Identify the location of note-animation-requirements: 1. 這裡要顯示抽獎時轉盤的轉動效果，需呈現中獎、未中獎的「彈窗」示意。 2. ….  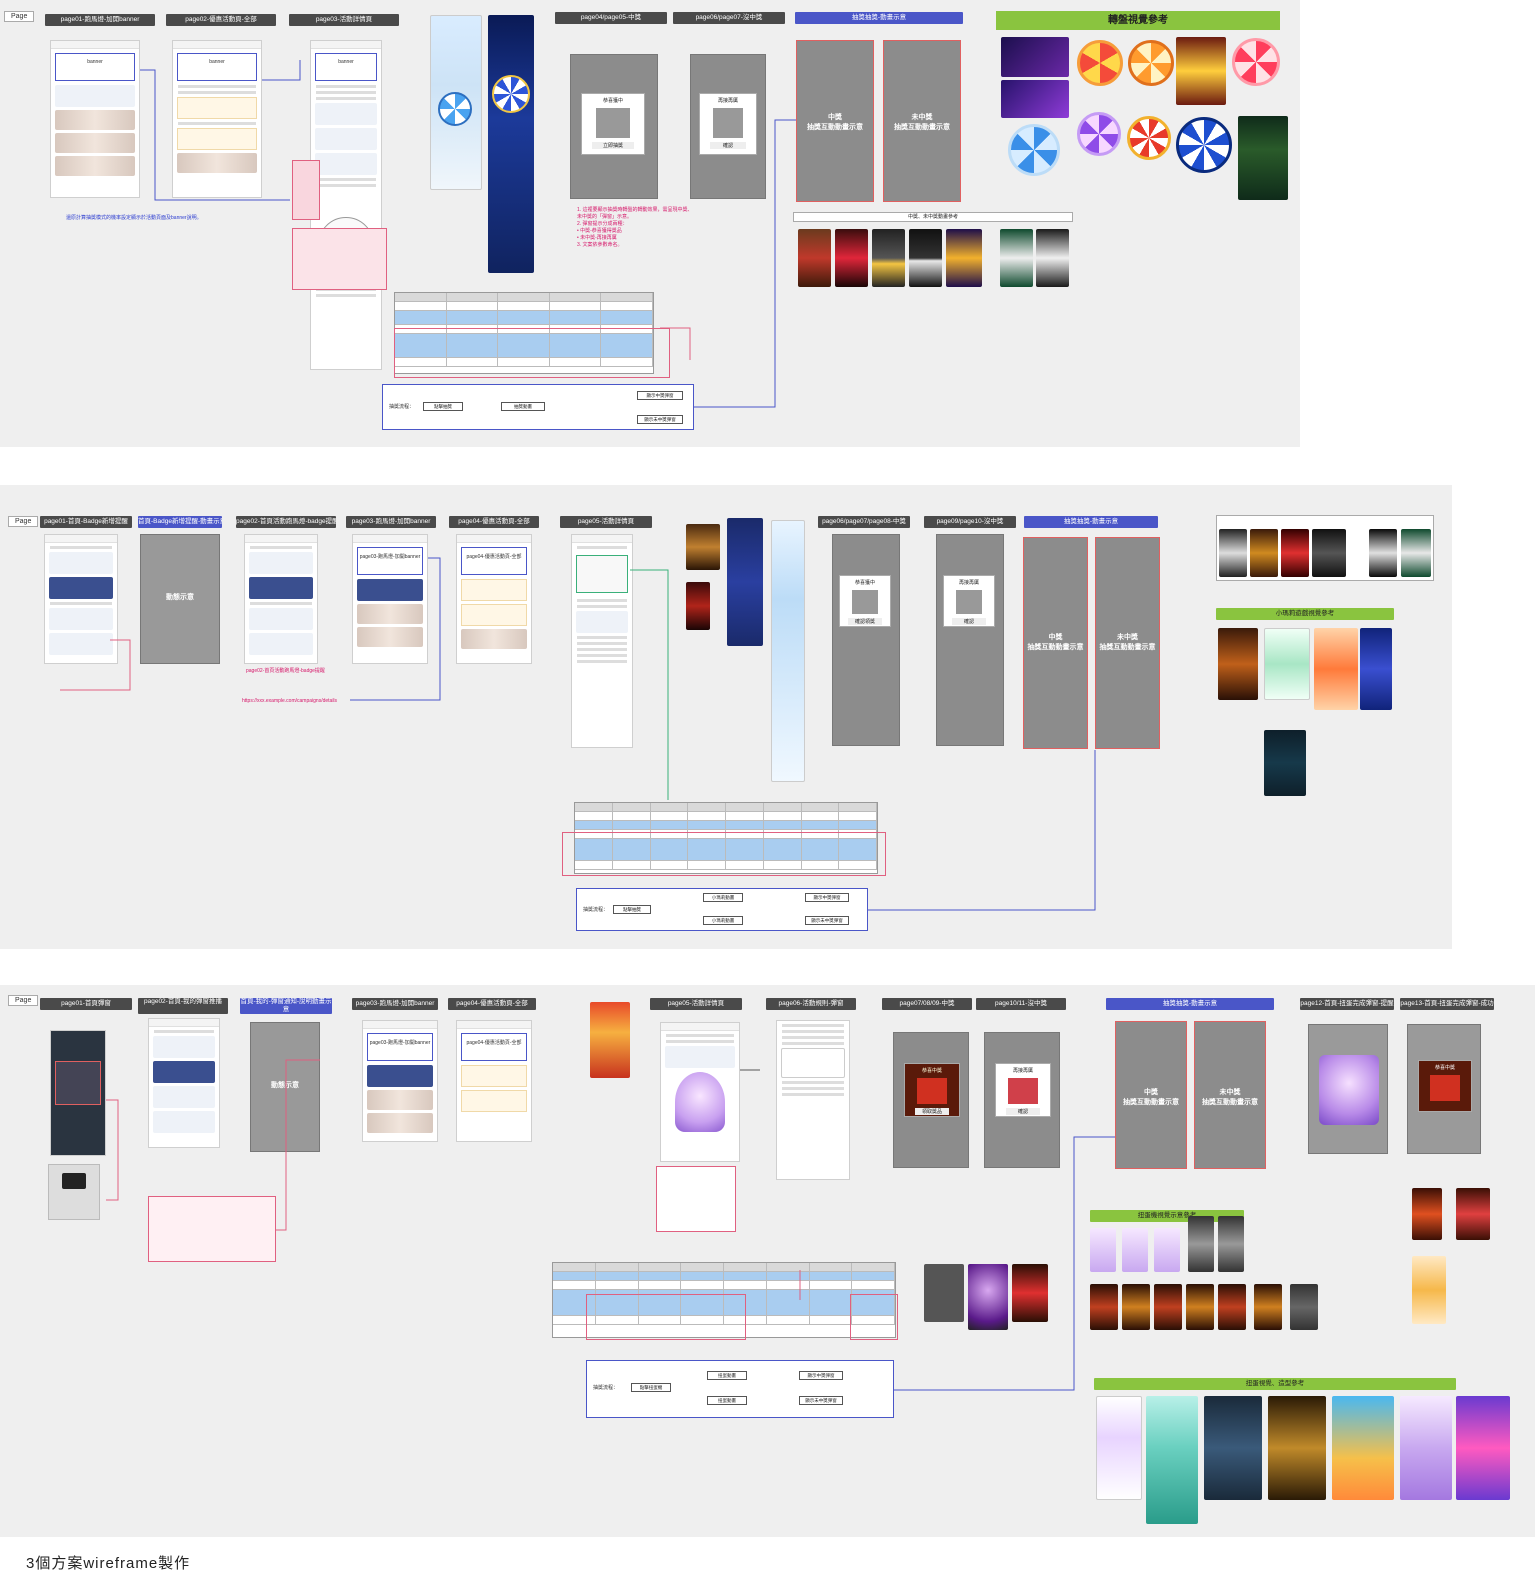
(635, 227).